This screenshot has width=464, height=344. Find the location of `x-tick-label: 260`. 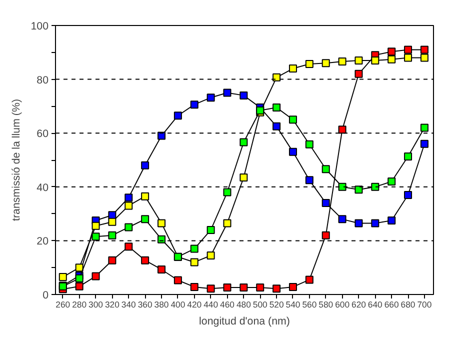

x-tick-label: 260 is located at coordinates (63, 305).